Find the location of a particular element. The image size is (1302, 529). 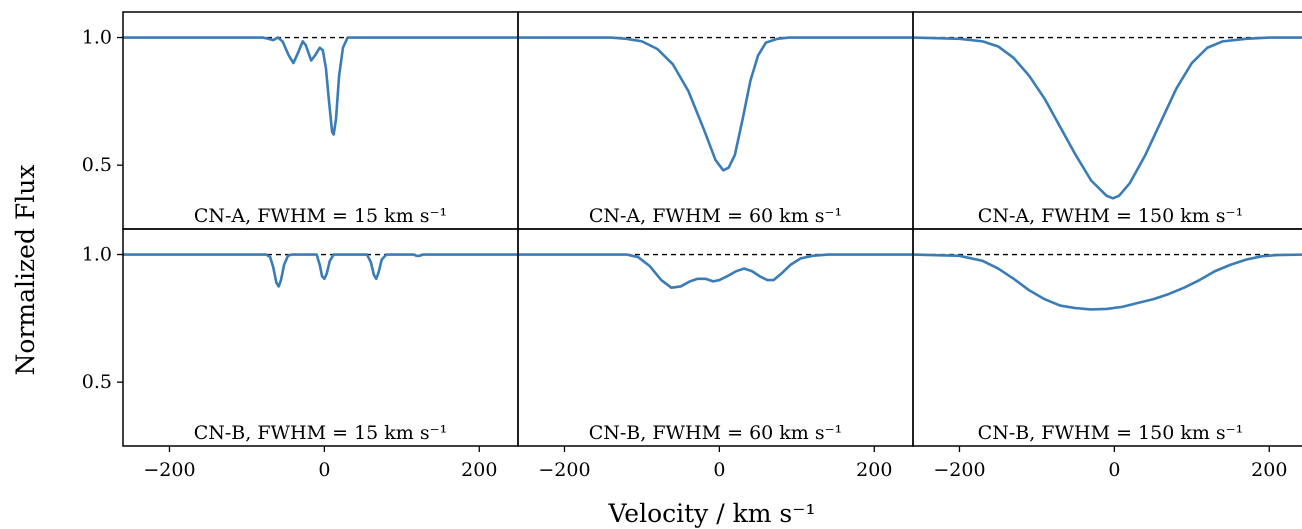

panel-label: CN-A, FWHM = 60 km s⁻¹ is located at coordinates (715, 216).